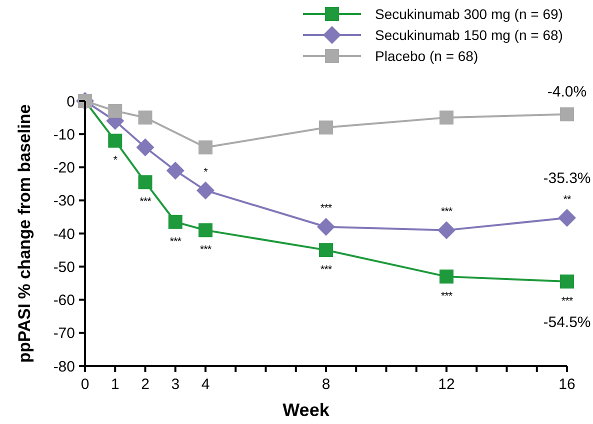 The width and height of the screenshot is (593, 424). Describe the element at coordinates (70, 101) in the screenshot. I see `y-tick-label: 0` at that location.